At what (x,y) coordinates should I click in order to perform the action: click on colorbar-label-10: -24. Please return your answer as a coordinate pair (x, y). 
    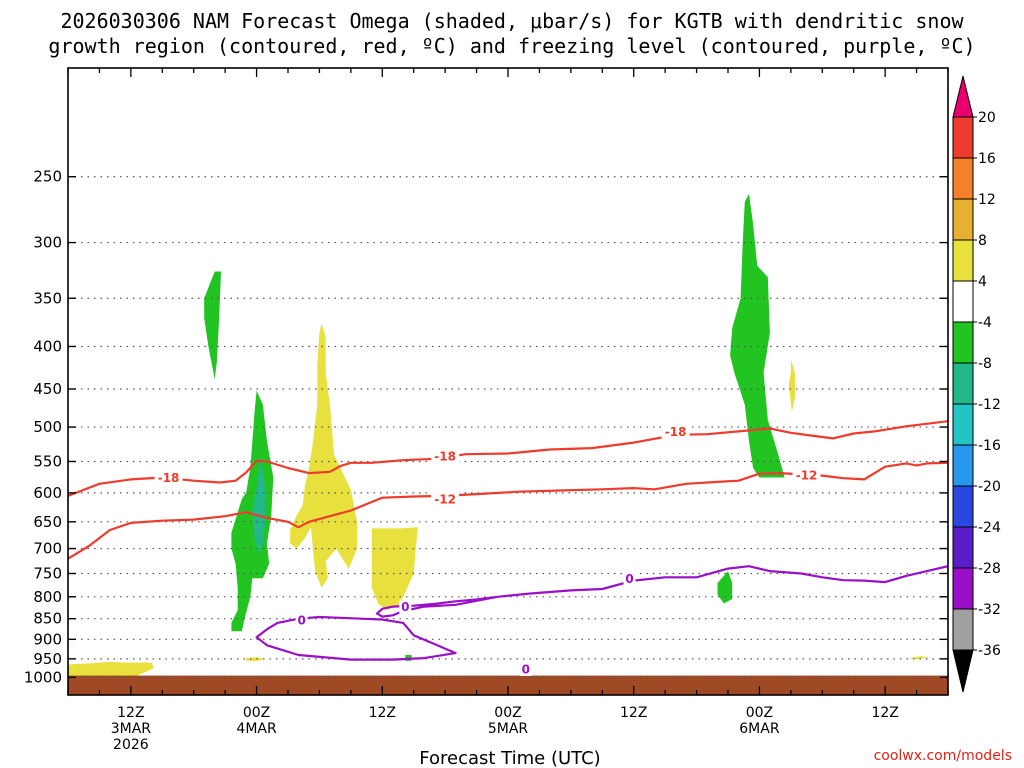
    Looking at the image, I should click on (989, 528).